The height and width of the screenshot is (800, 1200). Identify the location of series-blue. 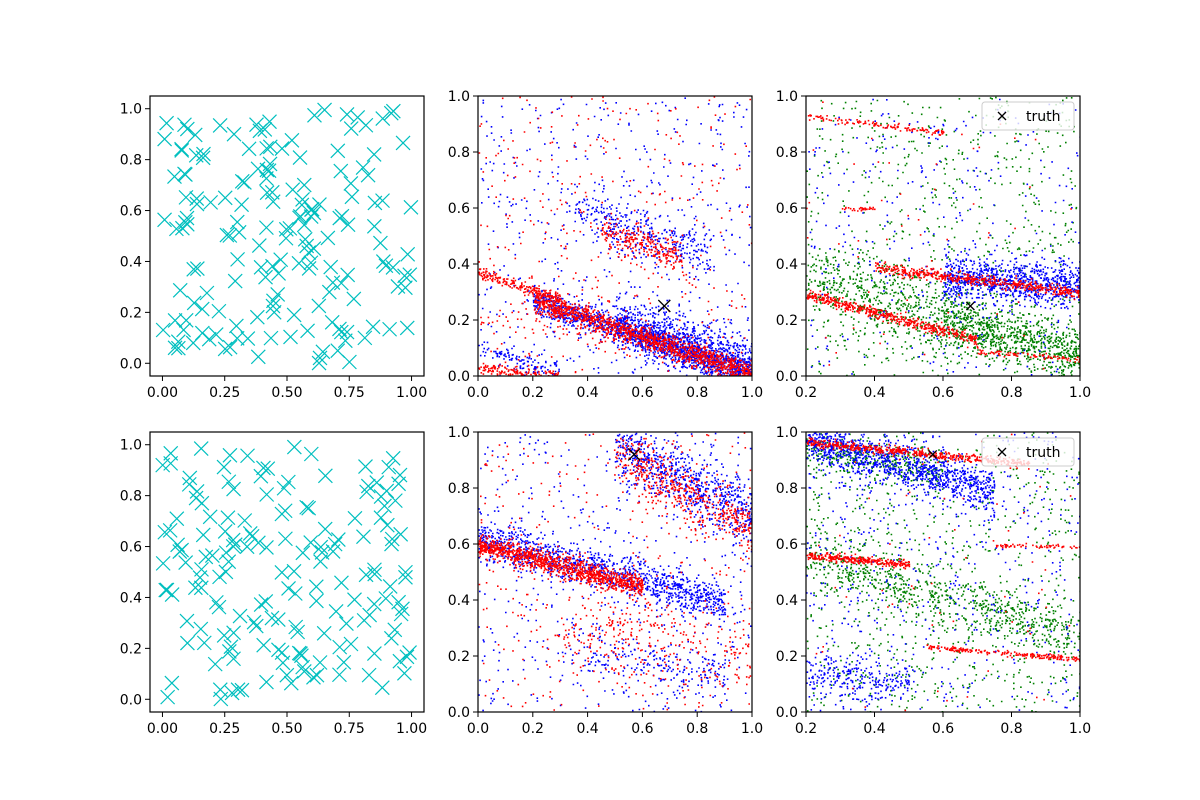
(944, 237).